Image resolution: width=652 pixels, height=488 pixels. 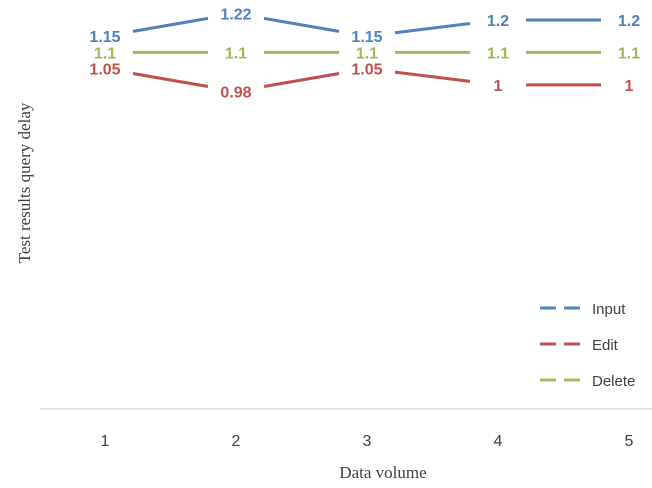 I want to click on data-label: 0.98, so click(x=235, y=92).